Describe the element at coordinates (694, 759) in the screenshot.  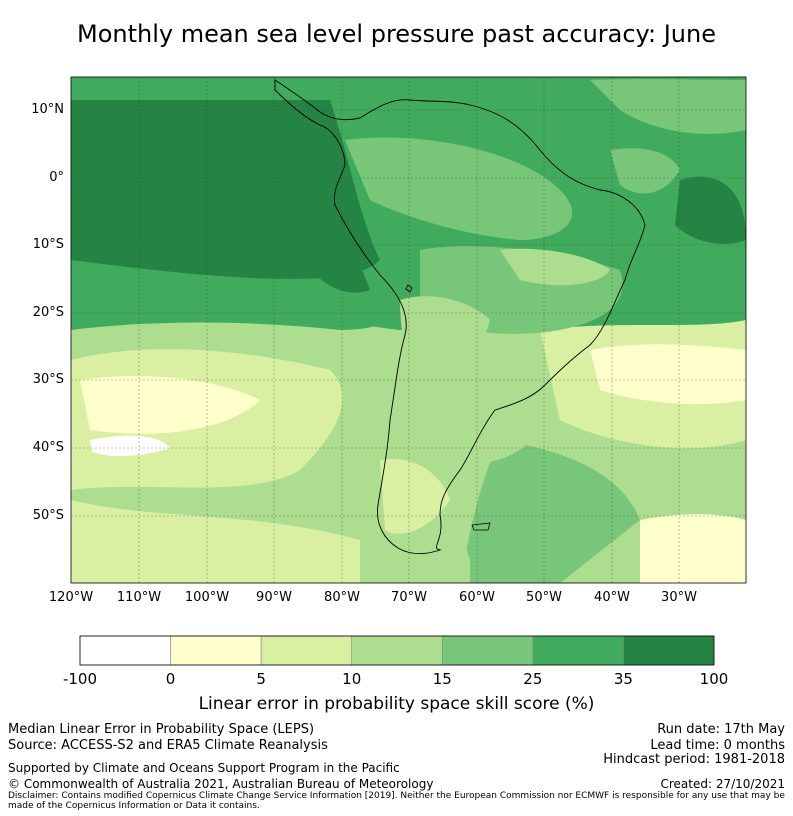
I see `hindcast-period: Hindcast period: 1981-2018` at that location.